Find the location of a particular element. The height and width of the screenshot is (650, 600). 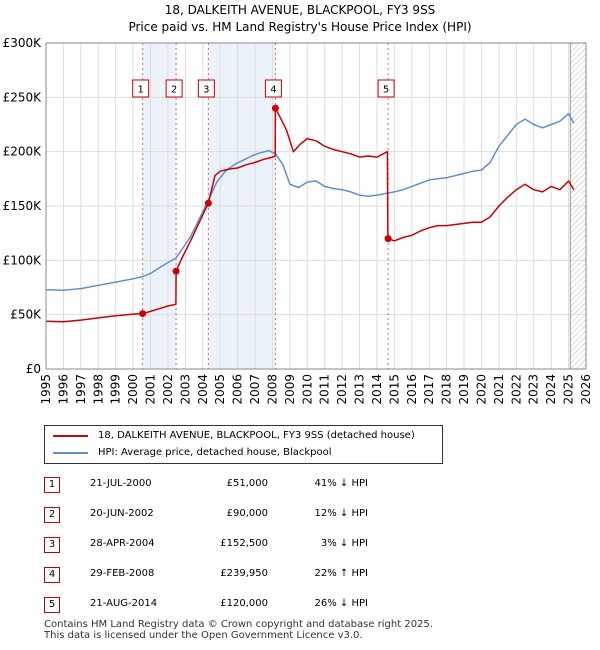

sale-price: £120,000 is located at coordinates (244, 603).